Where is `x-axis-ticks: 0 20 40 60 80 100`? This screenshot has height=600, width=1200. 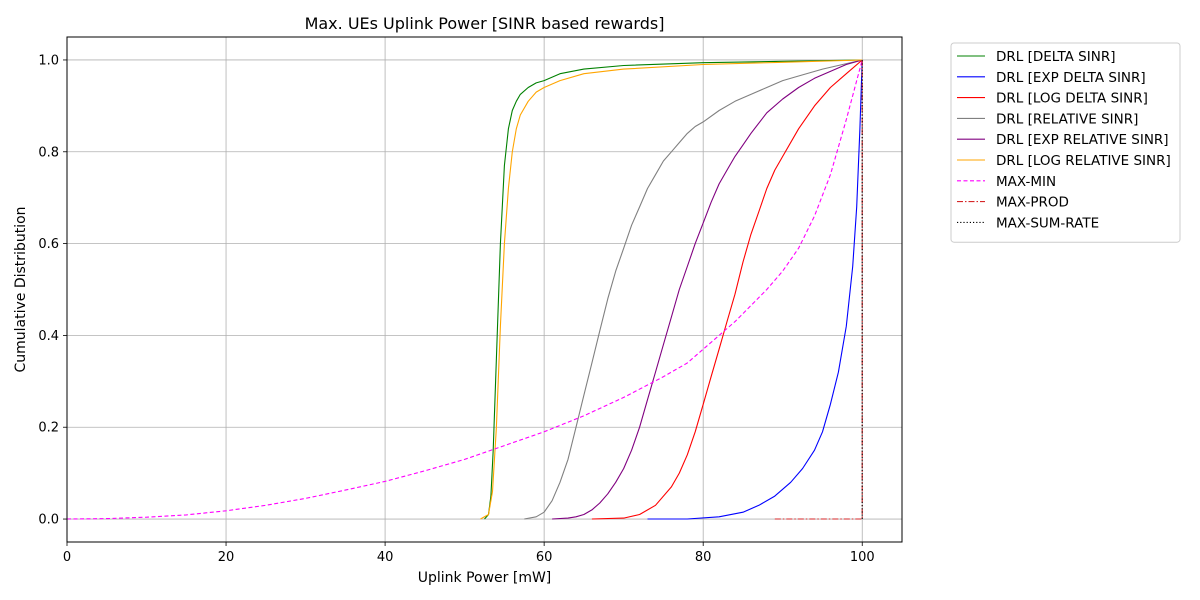 x-axis-ticks: 0 20 40 60 80 100 is located at coordinates (469, 553).